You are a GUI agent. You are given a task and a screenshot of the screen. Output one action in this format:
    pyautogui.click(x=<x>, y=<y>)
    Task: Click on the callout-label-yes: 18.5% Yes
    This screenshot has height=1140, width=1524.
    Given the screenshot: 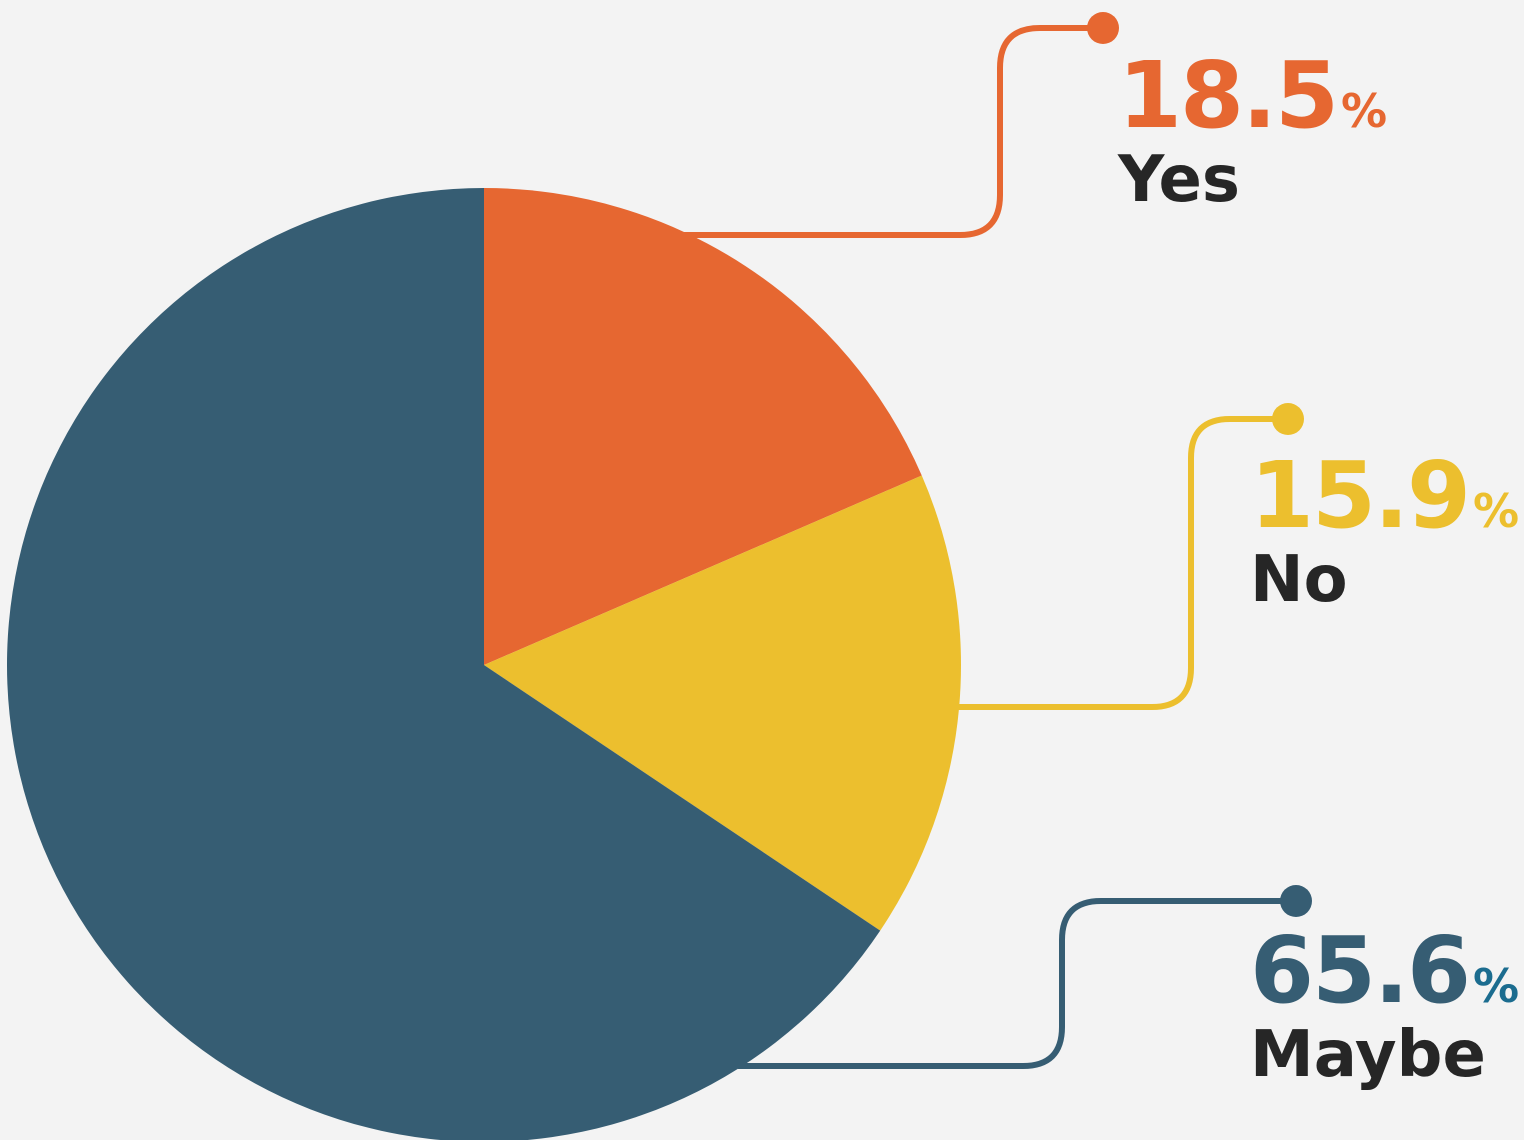 What is the action you would take?
    pyautogui.click(x=1253, y=133)
    